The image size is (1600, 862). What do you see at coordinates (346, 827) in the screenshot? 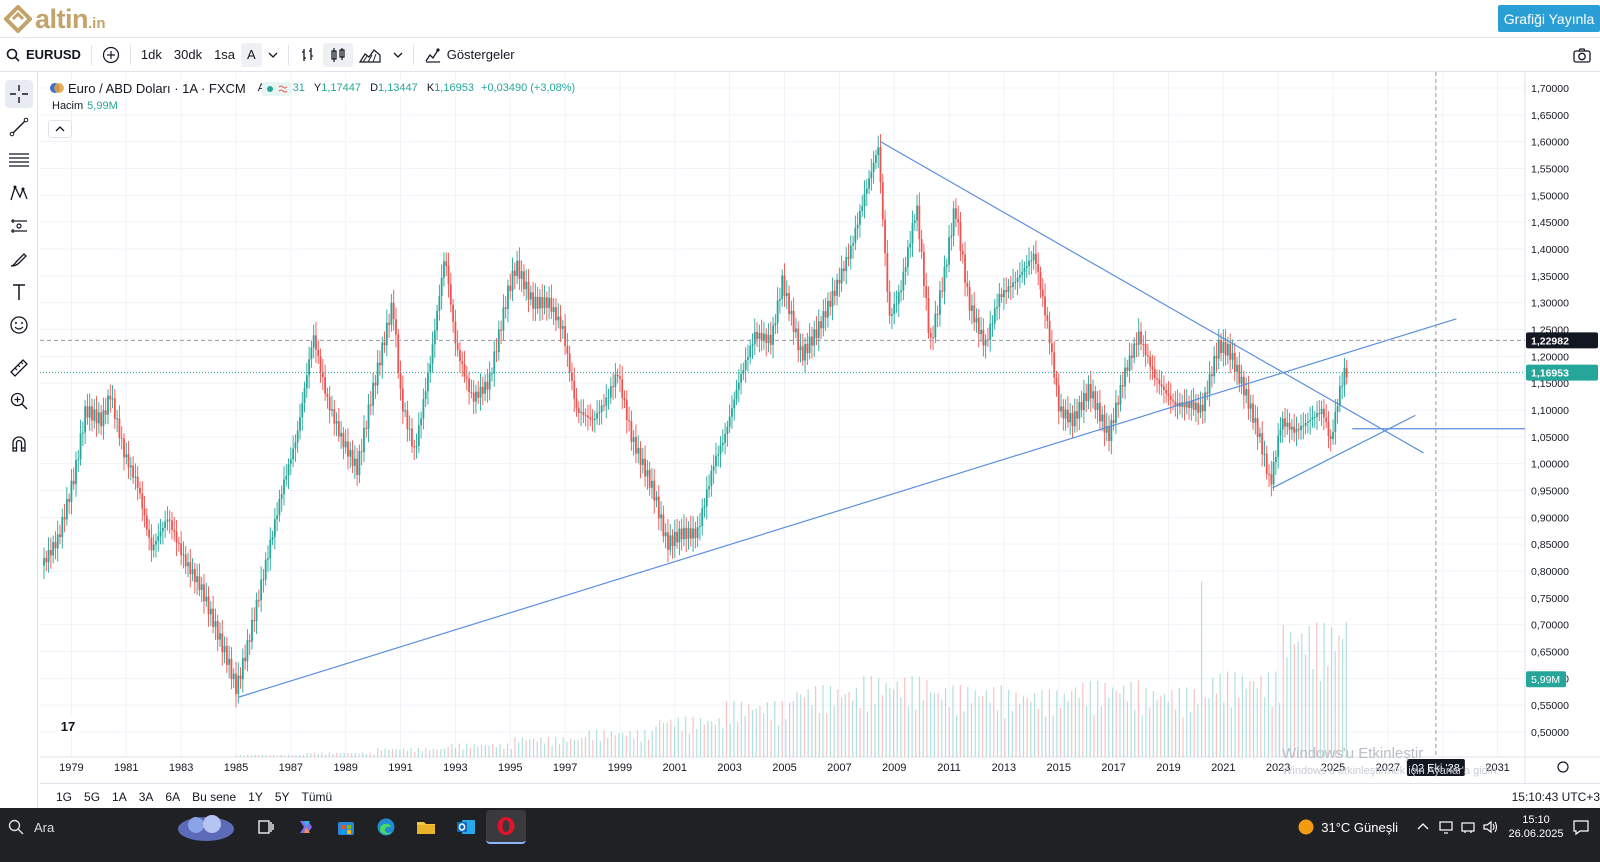
I see `store-button` at bounding box center [346, 827].